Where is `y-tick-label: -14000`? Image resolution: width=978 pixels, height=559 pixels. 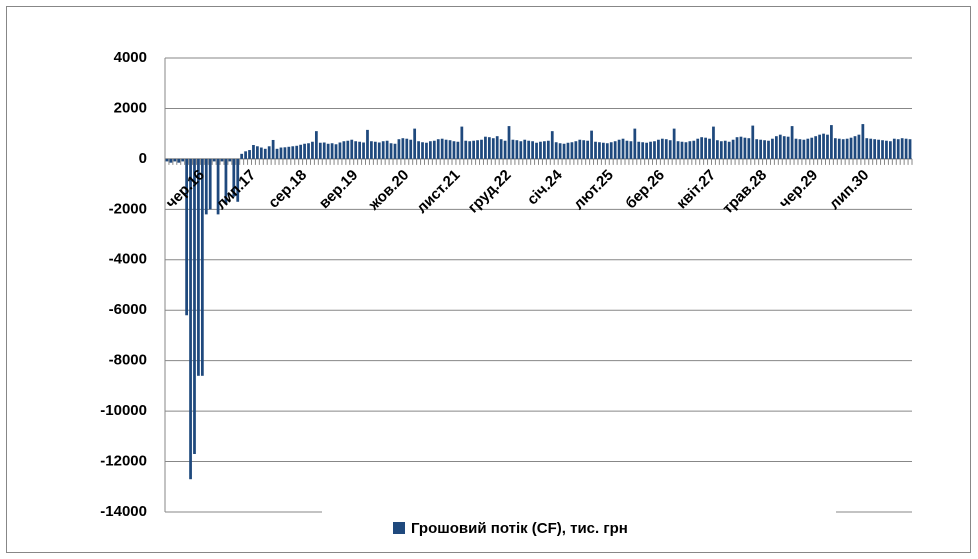 y-tick-label: -14000 is located at coordinates (123, 511).